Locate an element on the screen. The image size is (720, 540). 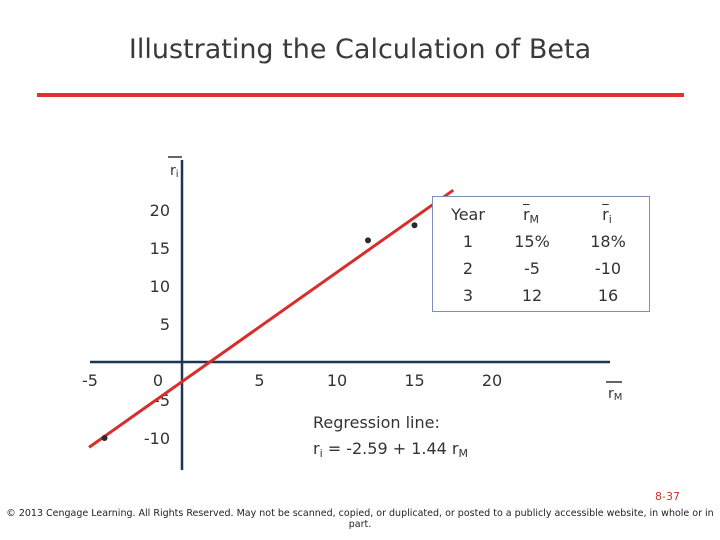
table-cell: 2 is located at coordinates (468, 268).